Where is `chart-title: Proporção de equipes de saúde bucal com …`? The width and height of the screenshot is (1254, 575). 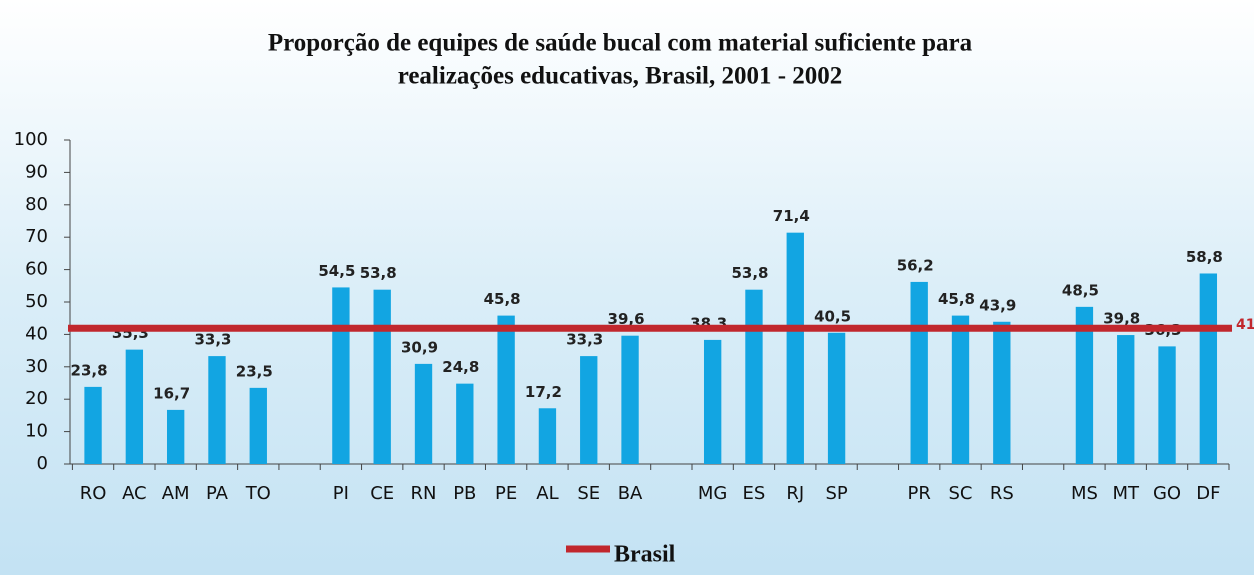 chart-title: Proporção de equipes de saúde bucal com … is located at coordinates (620, 43).